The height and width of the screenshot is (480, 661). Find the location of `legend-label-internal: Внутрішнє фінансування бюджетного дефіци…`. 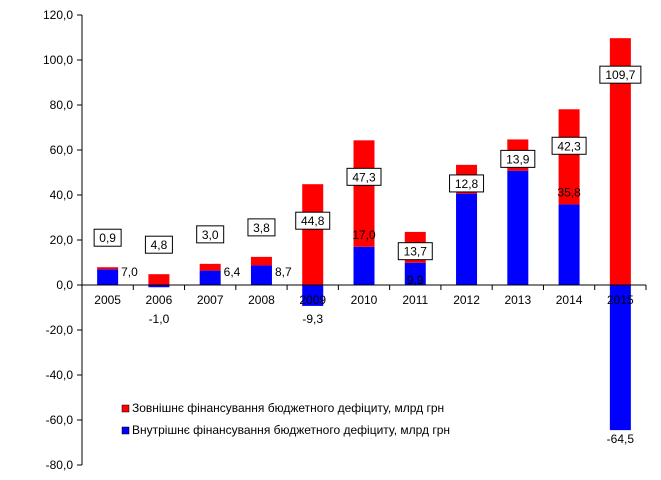

legend-label-internal: Внутрішнє фінансування бюджетного дефіци… is located at coordinates (291, 430).